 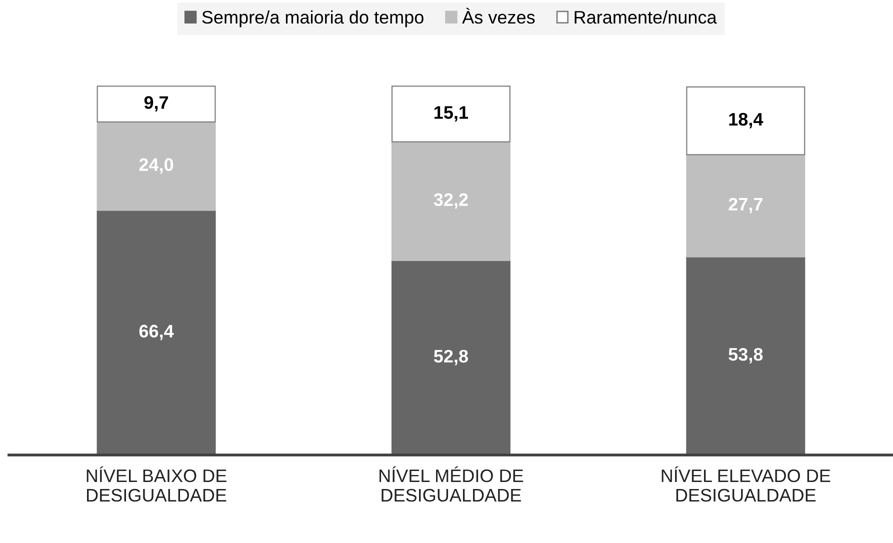 I want to click on legend-label: Raramente/nunca, so click(x=645, y=17).